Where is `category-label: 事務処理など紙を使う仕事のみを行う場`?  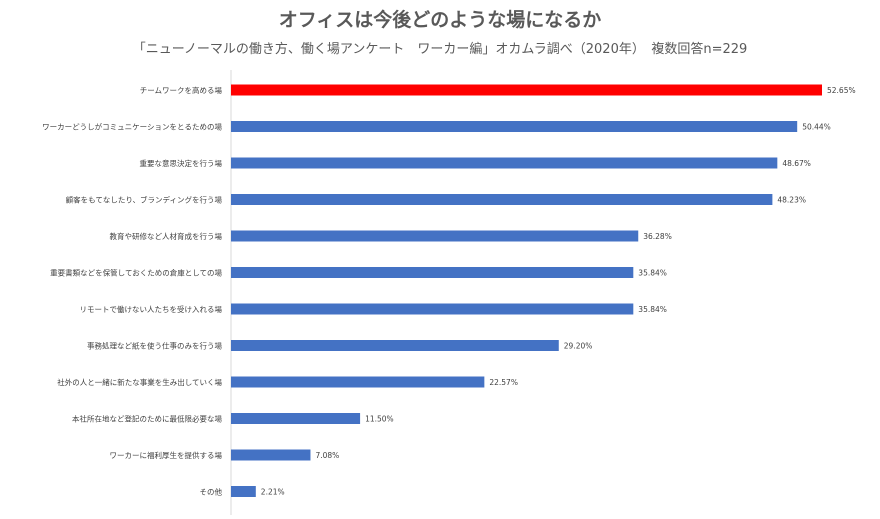
category-label: 事務処理など紙を使う仕事のみを行う場 is located at coordinates (154, 346).